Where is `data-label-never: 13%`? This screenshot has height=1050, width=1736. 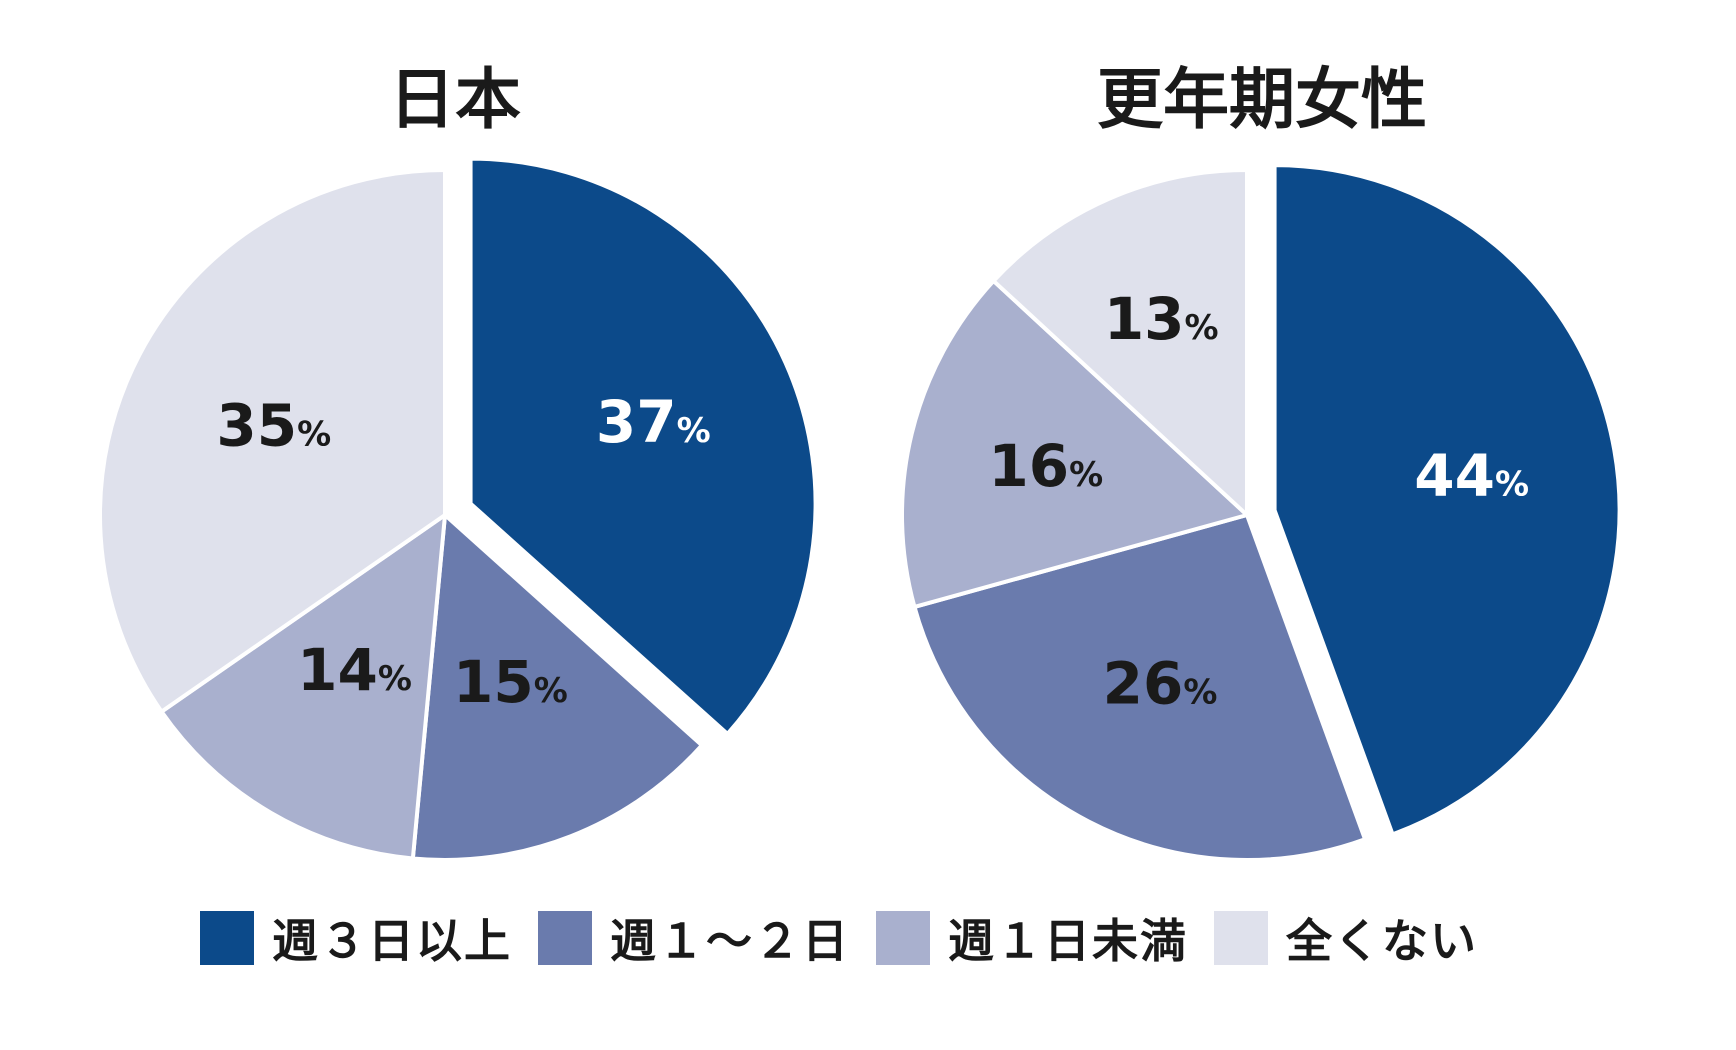 data-label-never: 13% is located at coordinates (1161, 319).